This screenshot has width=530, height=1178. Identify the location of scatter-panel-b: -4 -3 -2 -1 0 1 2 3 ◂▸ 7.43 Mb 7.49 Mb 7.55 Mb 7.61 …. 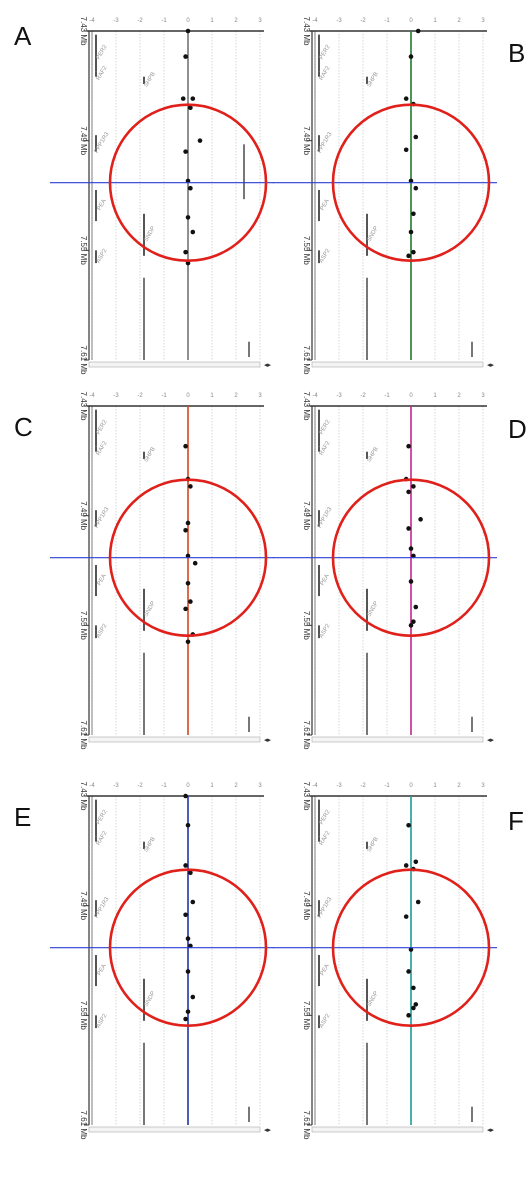
(385, 196).